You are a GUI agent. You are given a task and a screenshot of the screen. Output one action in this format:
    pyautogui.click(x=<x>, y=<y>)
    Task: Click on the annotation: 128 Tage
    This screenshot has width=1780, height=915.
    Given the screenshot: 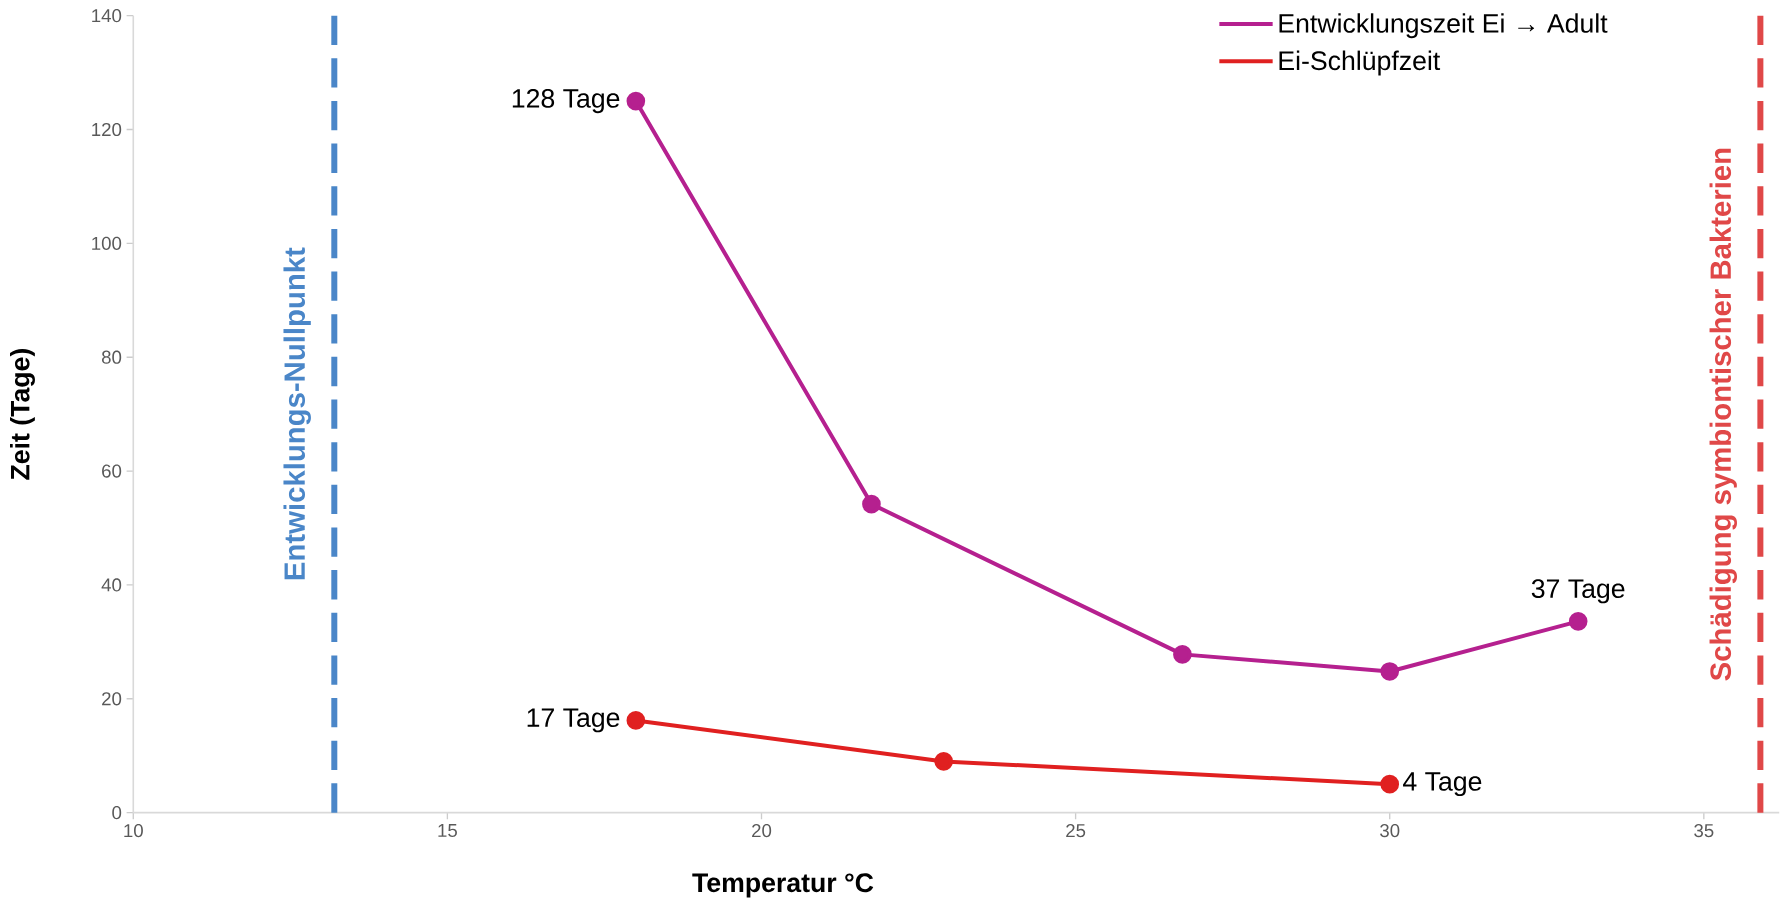 What is the action you would take?
    pyautogui.click(x=566, y=101)
    